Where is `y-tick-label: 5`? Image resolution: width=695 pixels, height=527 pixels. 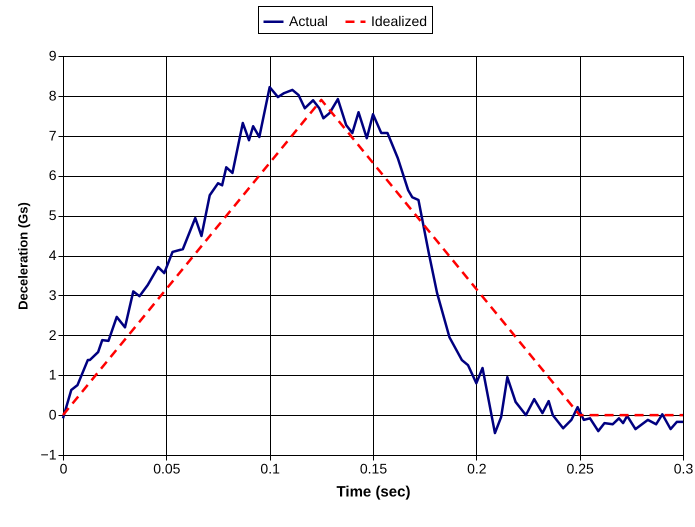 y-tick-label: 5 is located at coordinates (52, 215).